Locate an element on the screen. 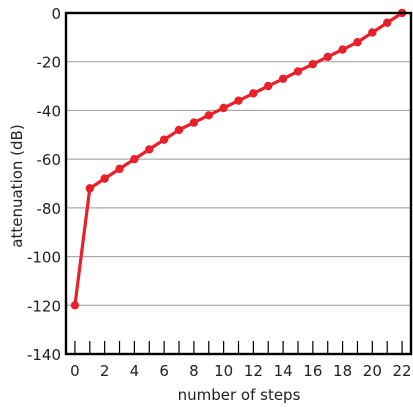 Image resolution: width=413 pixels, height=409 pixels. x-axis-title: number of steps is located at coordinates (239, 395).